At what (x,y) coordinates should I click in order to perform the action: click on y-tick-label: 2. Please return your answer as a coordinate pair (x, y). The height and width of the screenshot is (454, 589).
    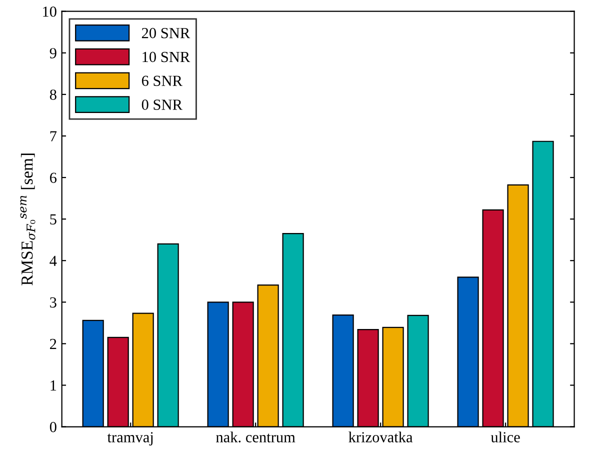
    Looking at the image, I should click on (53, 343).